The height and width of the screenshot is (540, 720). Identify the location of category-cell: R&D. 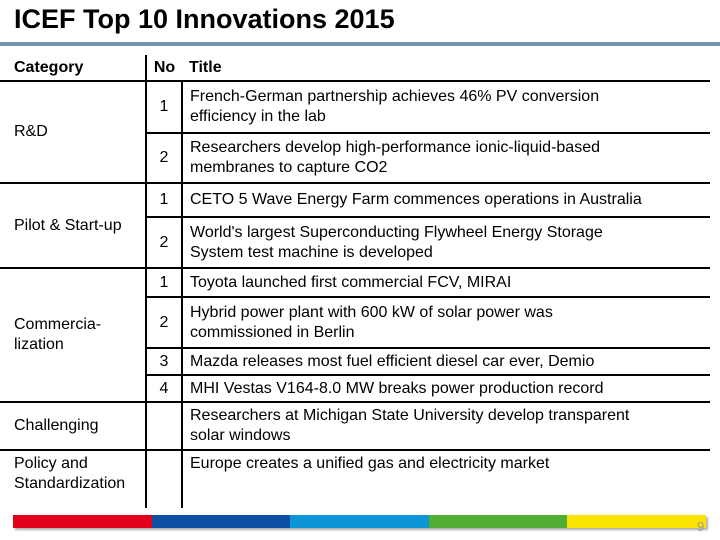
(73, 131).